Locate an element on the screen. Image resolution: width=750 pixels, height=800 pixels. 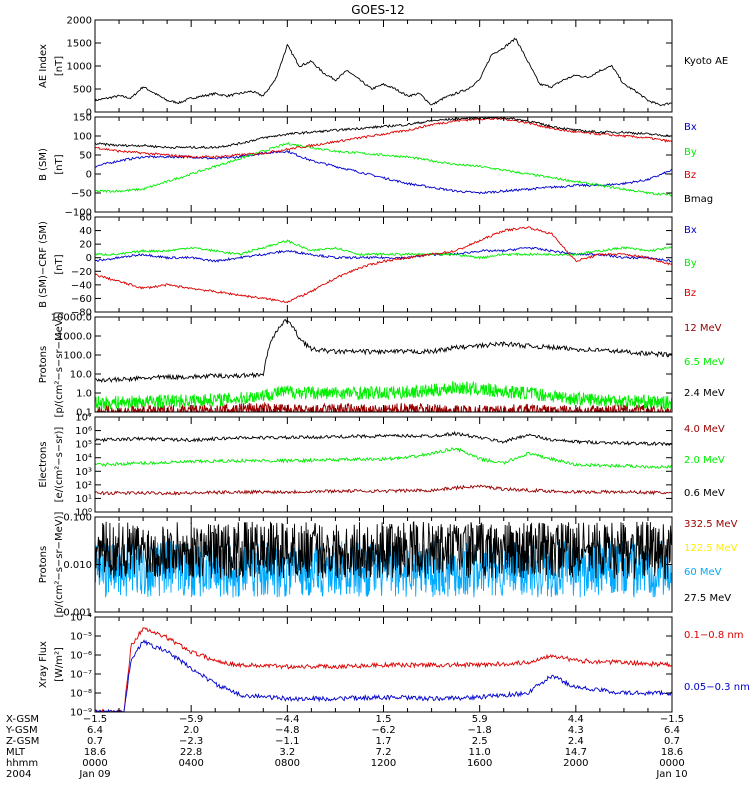
ephemeris-value: 2.0 is located at coordinates (191, 730).